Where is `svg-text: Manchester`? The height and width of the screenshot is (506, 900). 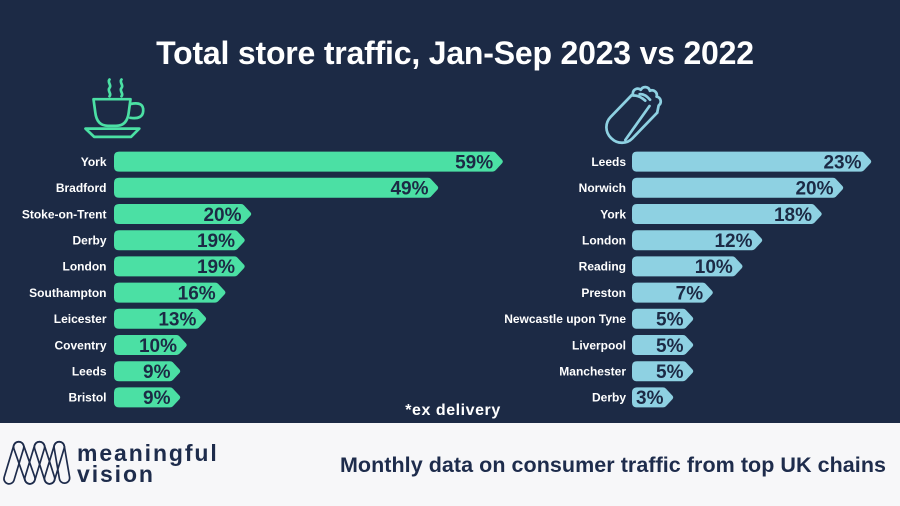 svg-text: Manchester is located at coordinates (592, 372).